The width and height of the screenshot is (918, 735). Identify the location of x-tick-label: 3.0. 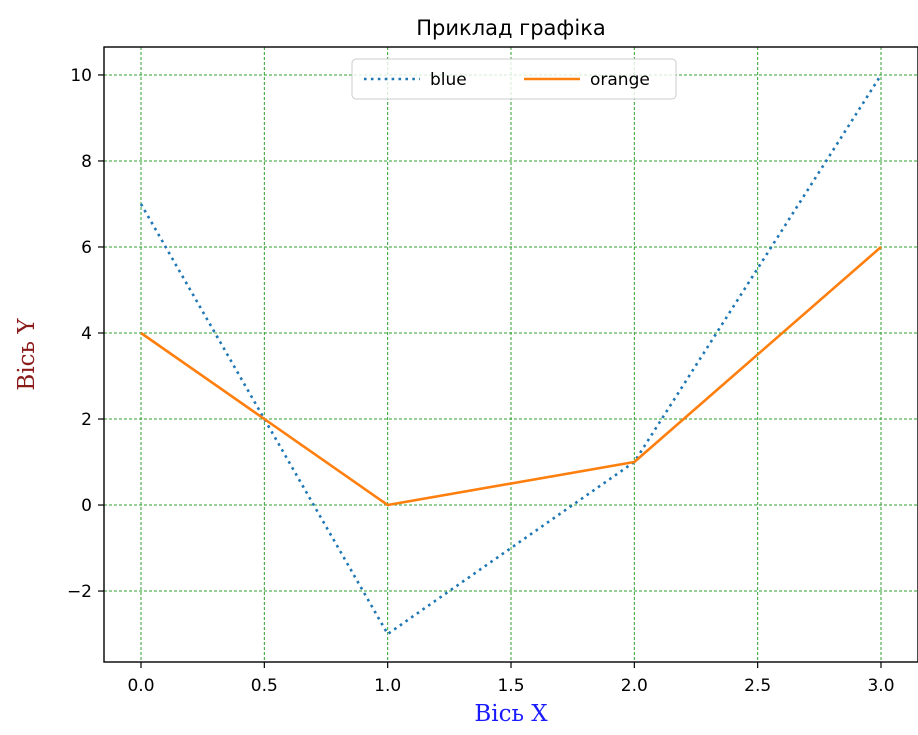
(880, 686).